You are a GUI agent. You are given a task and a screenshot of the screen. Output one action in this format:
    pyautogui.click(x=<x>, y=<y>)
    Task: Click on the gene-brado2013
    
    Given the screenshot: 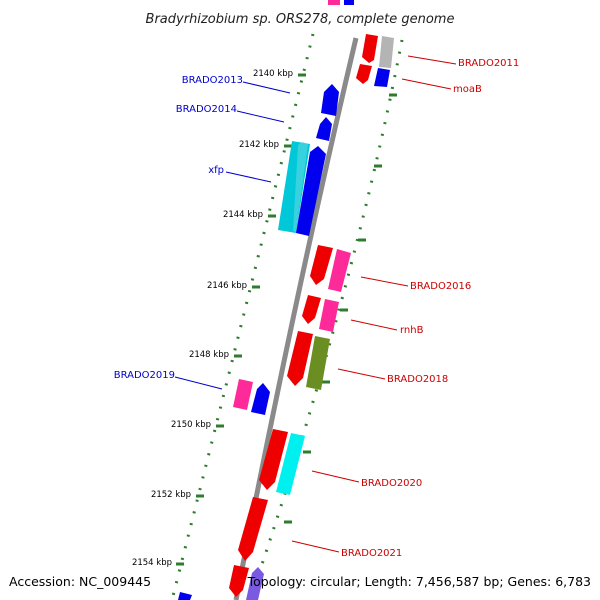 What is the action you would take?
    pyautogui.click(x=330, y=100)
    